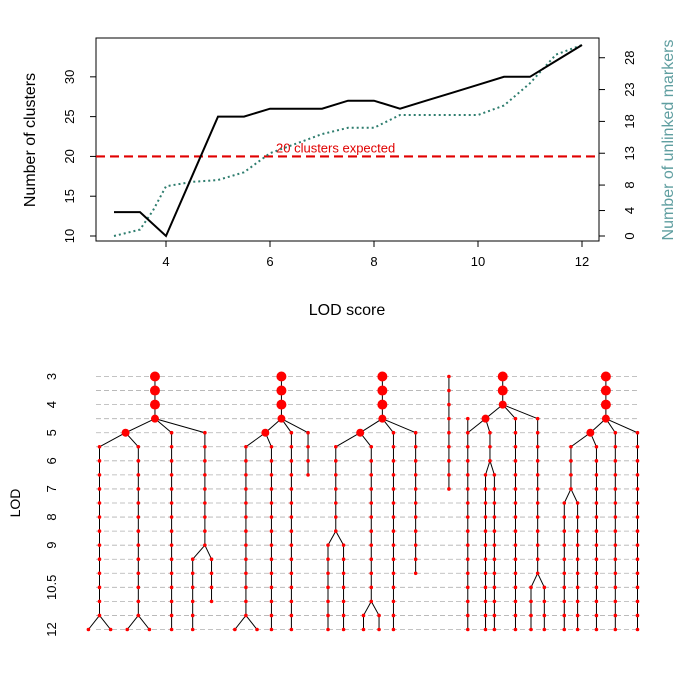 The height and width of the screenshot is (678, 697). What do you see at coordinates (69, 77) in the screenshot?
I see `y-tick-label: 30` at bounding box center [69, 77].